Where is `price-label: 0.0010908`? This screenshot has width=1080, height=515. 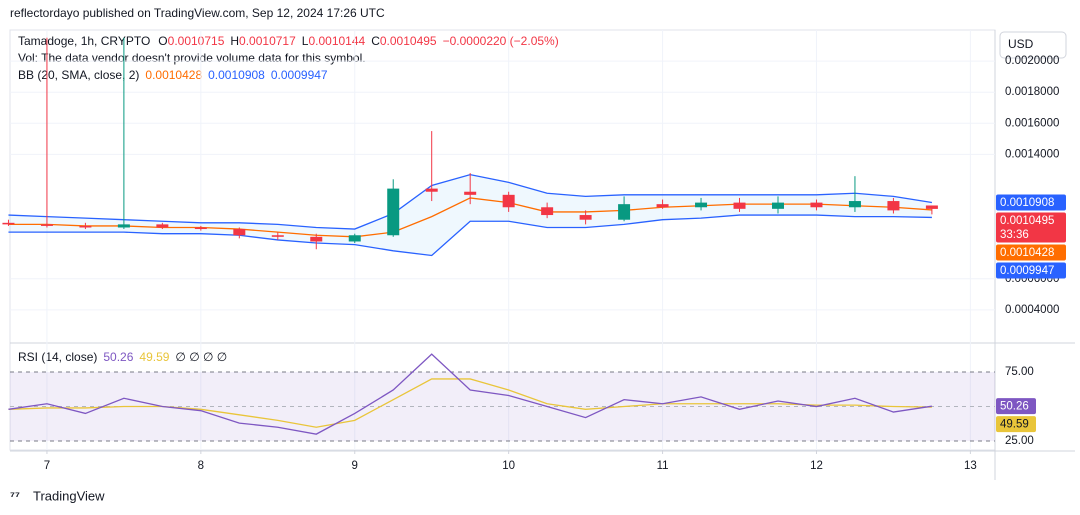
price-label: 0.0010908 is located at coordinates (1027, 203).